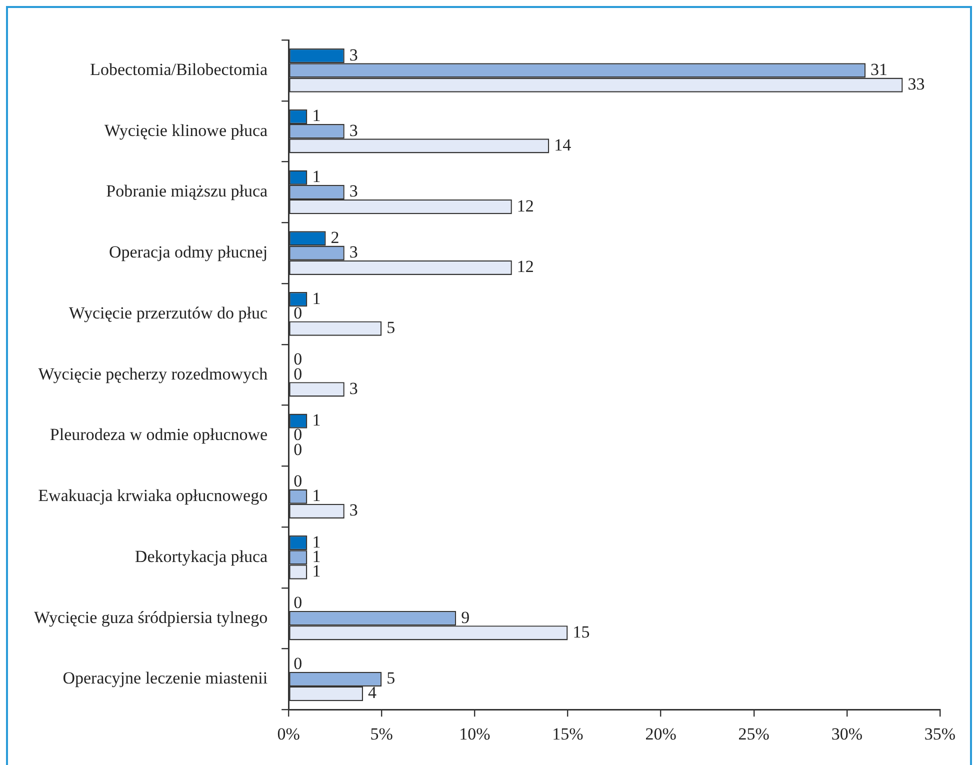 The width and height of the screenshot is (980, 765). I want to click on y-tick-label: Operacyjne leczenie miastenii, so click(165, 678).